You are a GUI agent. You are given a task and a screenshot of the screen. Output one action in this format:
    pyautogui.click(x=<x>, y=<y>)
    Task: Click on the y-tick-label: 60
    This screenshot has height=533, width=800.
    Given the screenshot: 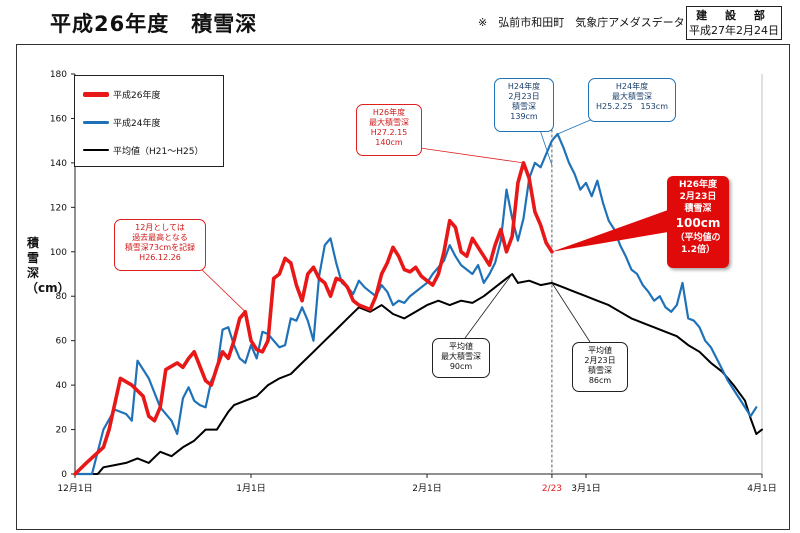 What is the action you would take?
    pyautogui.click(x=62, y=342)
    